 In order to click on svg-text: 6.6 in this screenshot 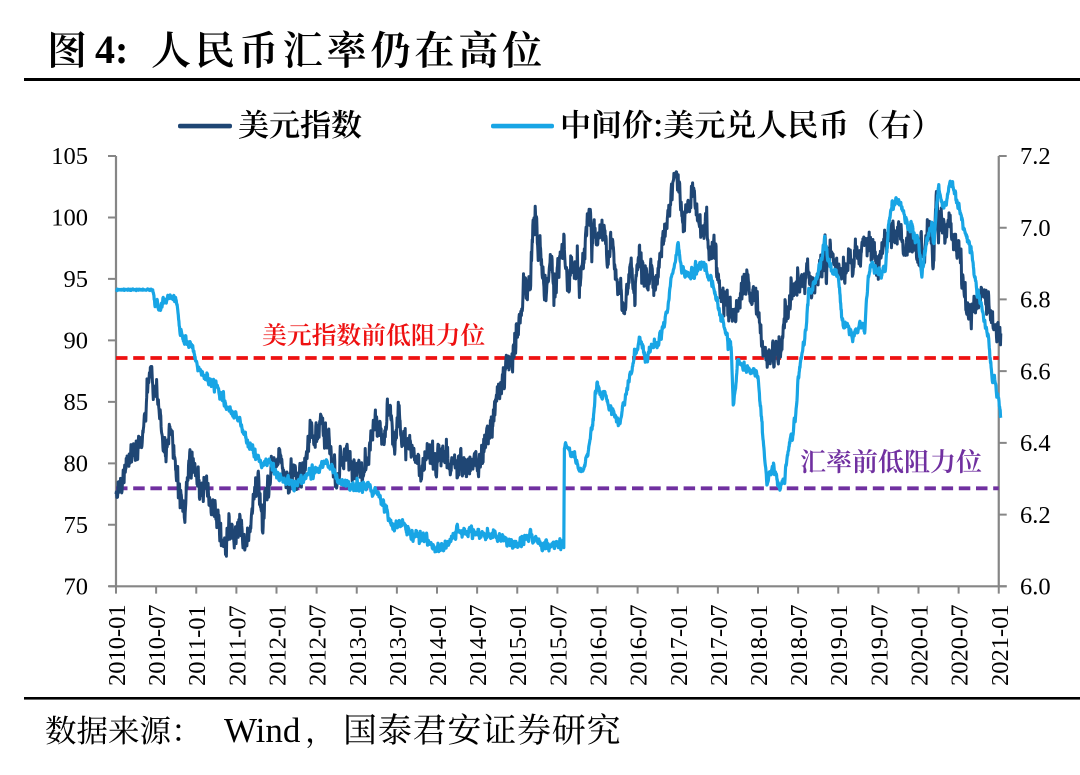, I will do `click(1035, 371)`.